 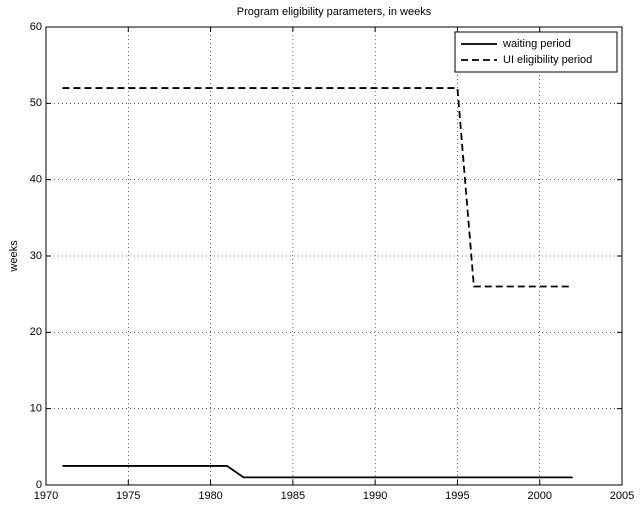 What do you see at coordinates (46, 496) in the screenshot?
I see `x-tick-label: 1970` at bounding box center [46, 496].